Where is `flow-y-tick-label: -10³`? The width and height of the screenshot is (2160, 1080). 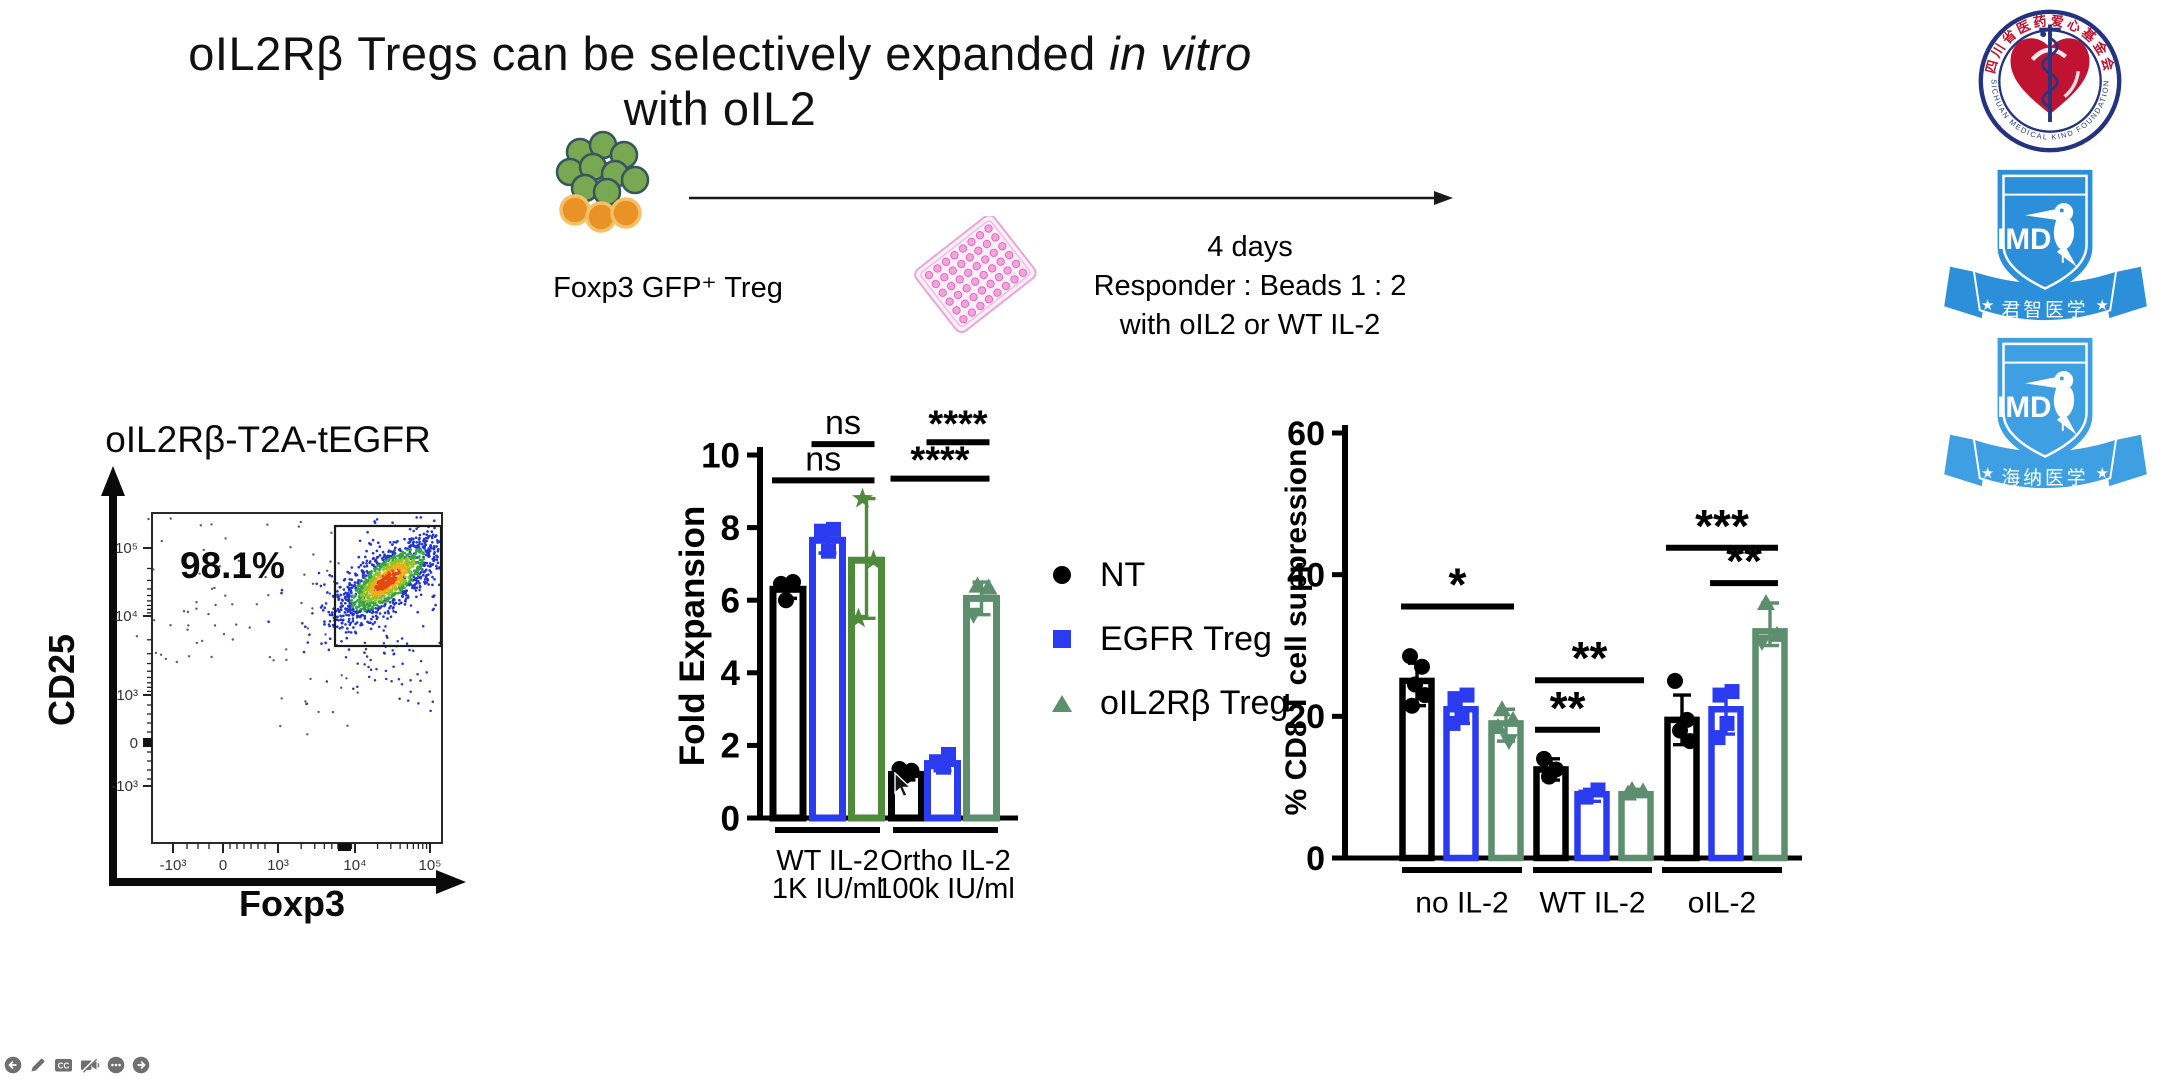 flow-y-tick-label: -10³ is located at coordinates (124, 786).